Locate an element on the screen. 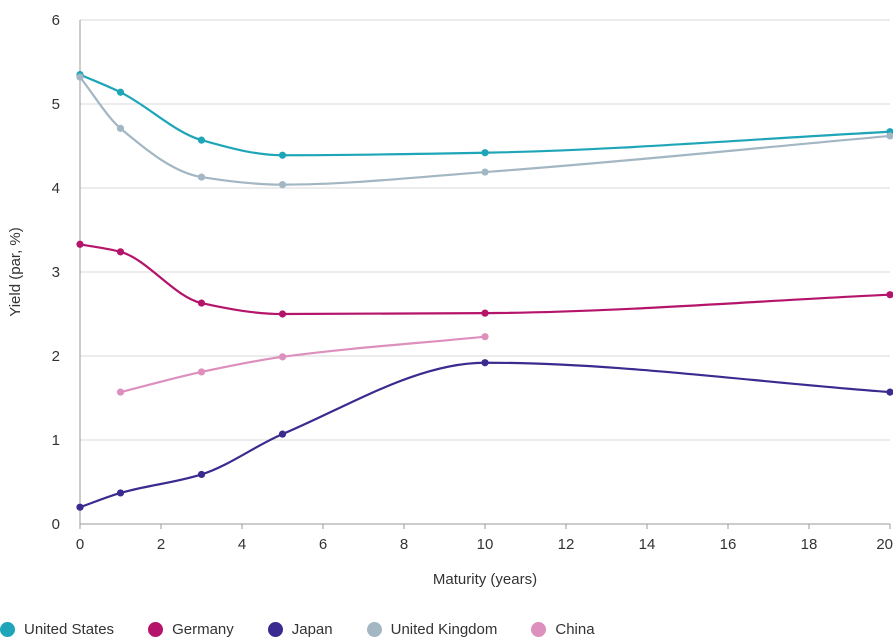 The width and height of the screenshot is (893, 641). x-tick-label: 4 is located at coordinates (242, 544).